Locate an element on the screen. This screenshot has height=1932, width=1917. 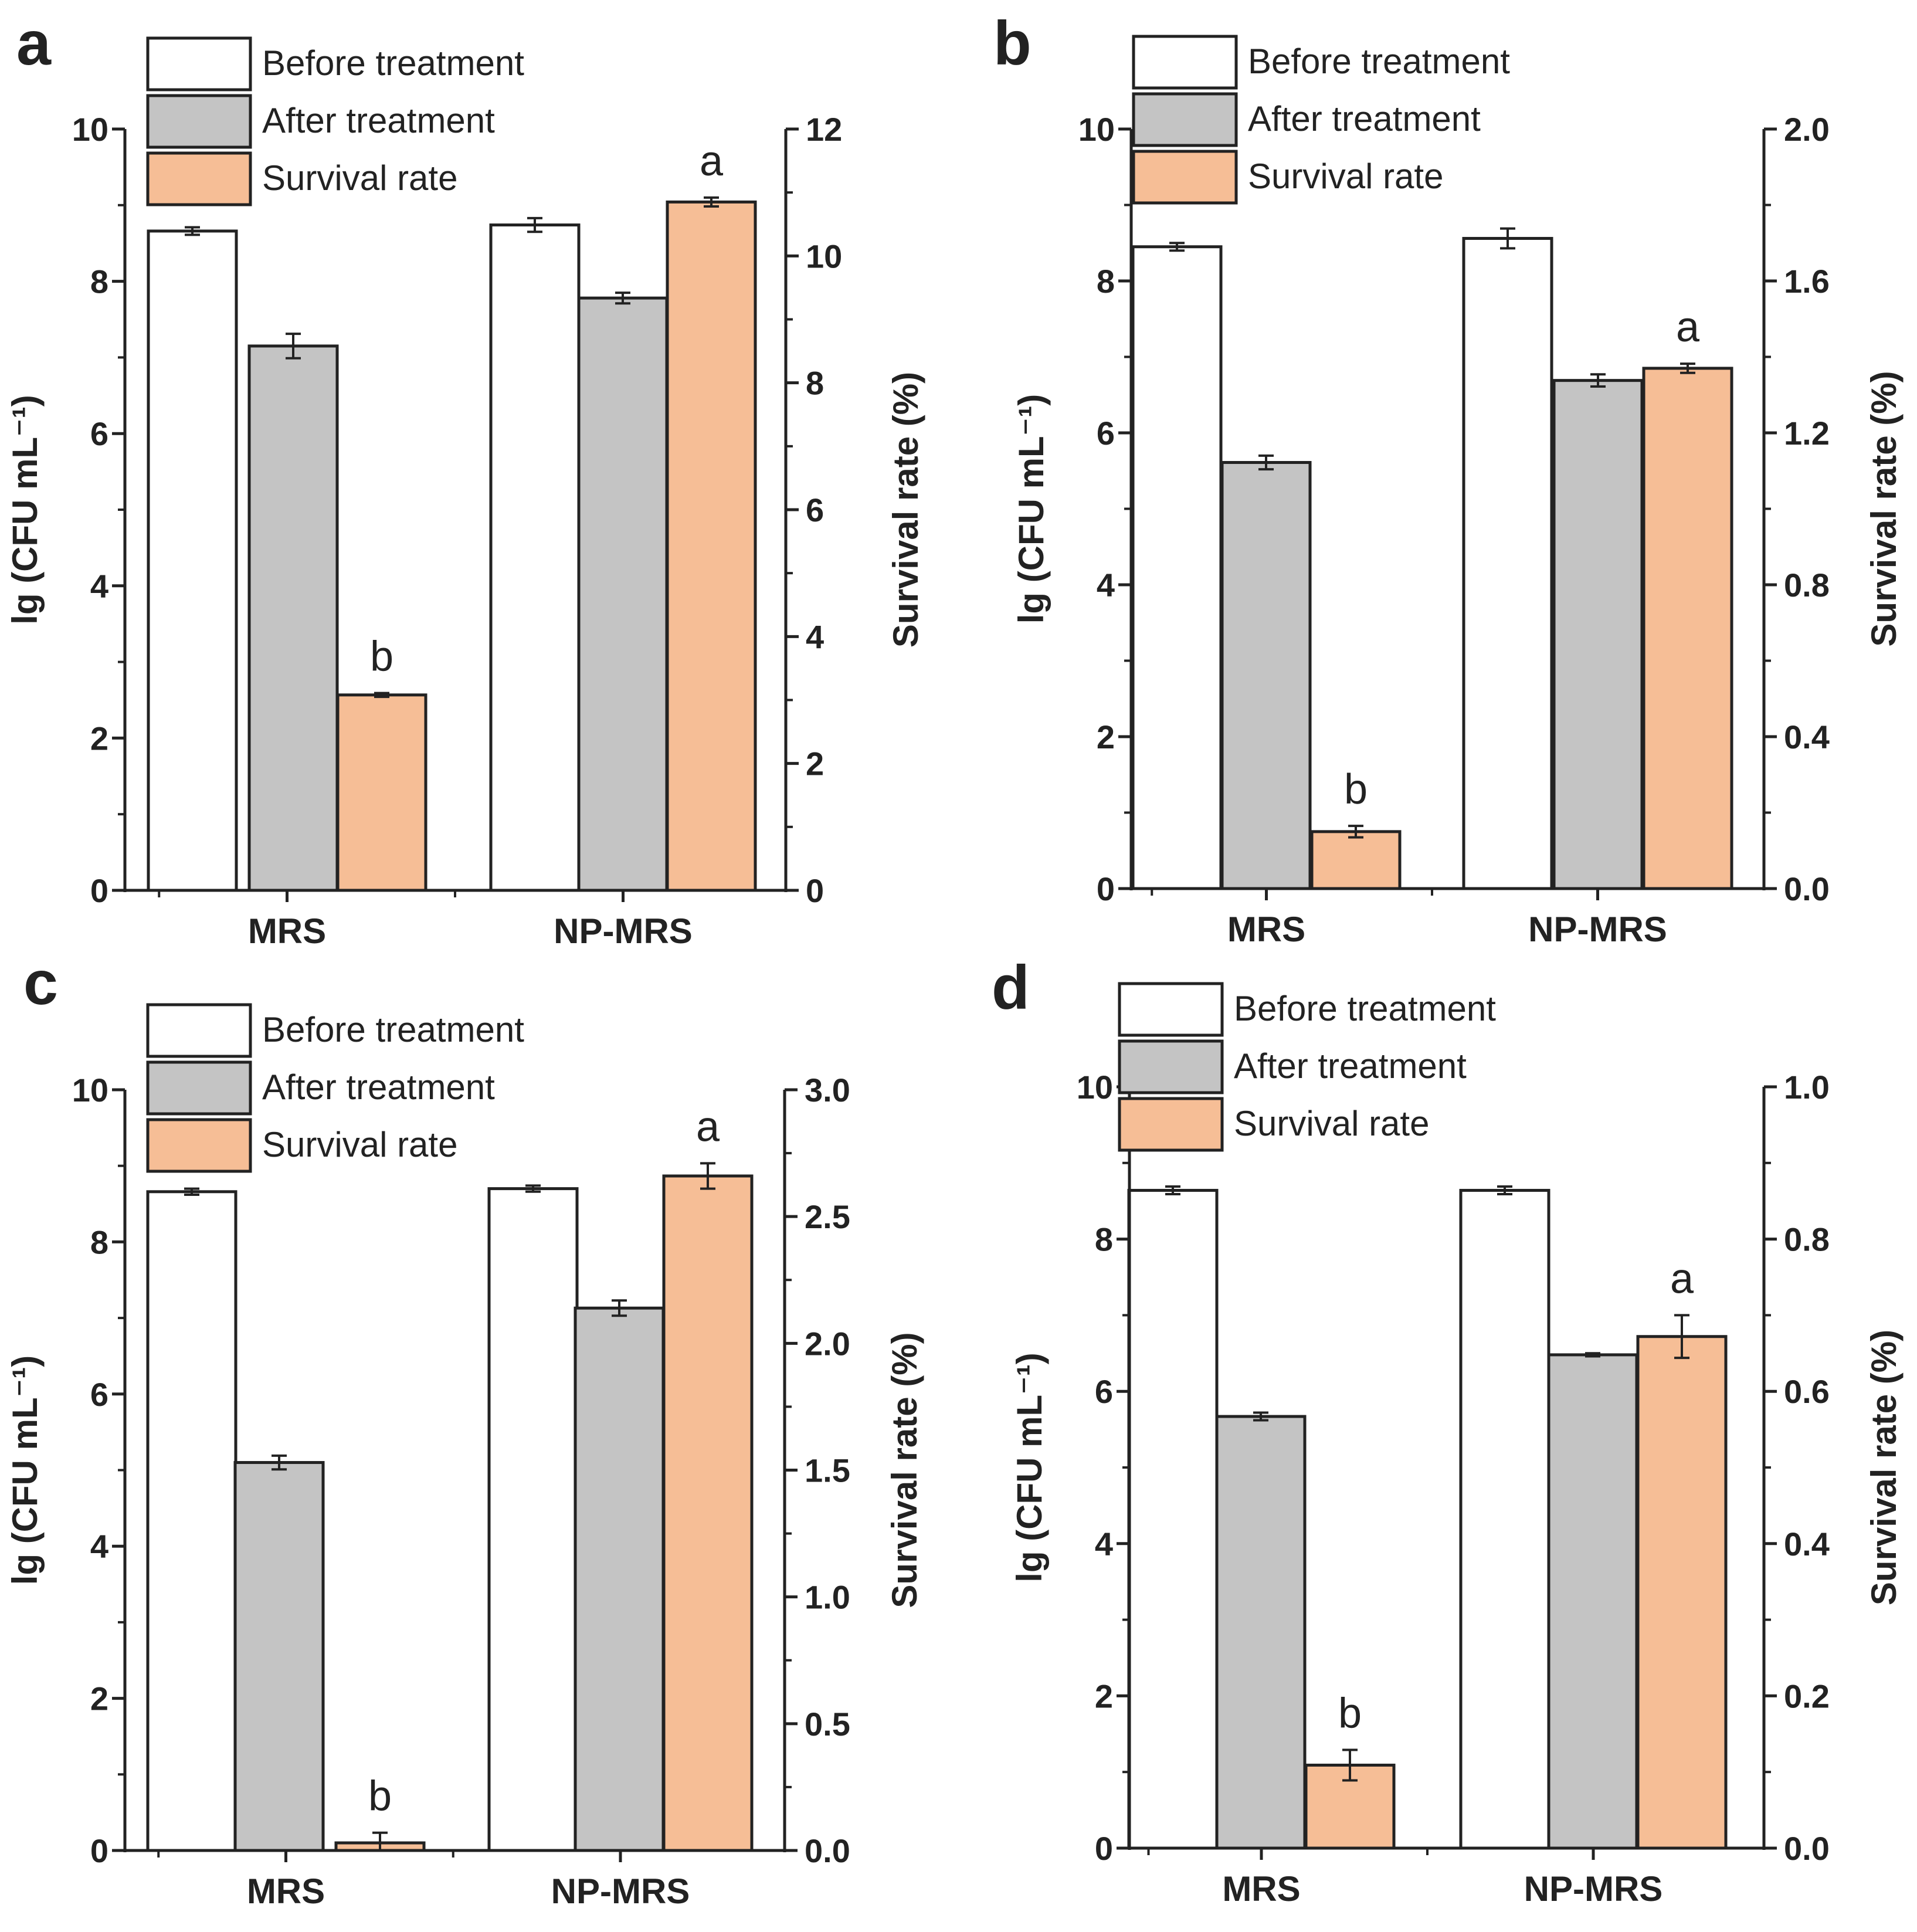
tick-label-right: 1.5 is located at coordinates (827, 1470).